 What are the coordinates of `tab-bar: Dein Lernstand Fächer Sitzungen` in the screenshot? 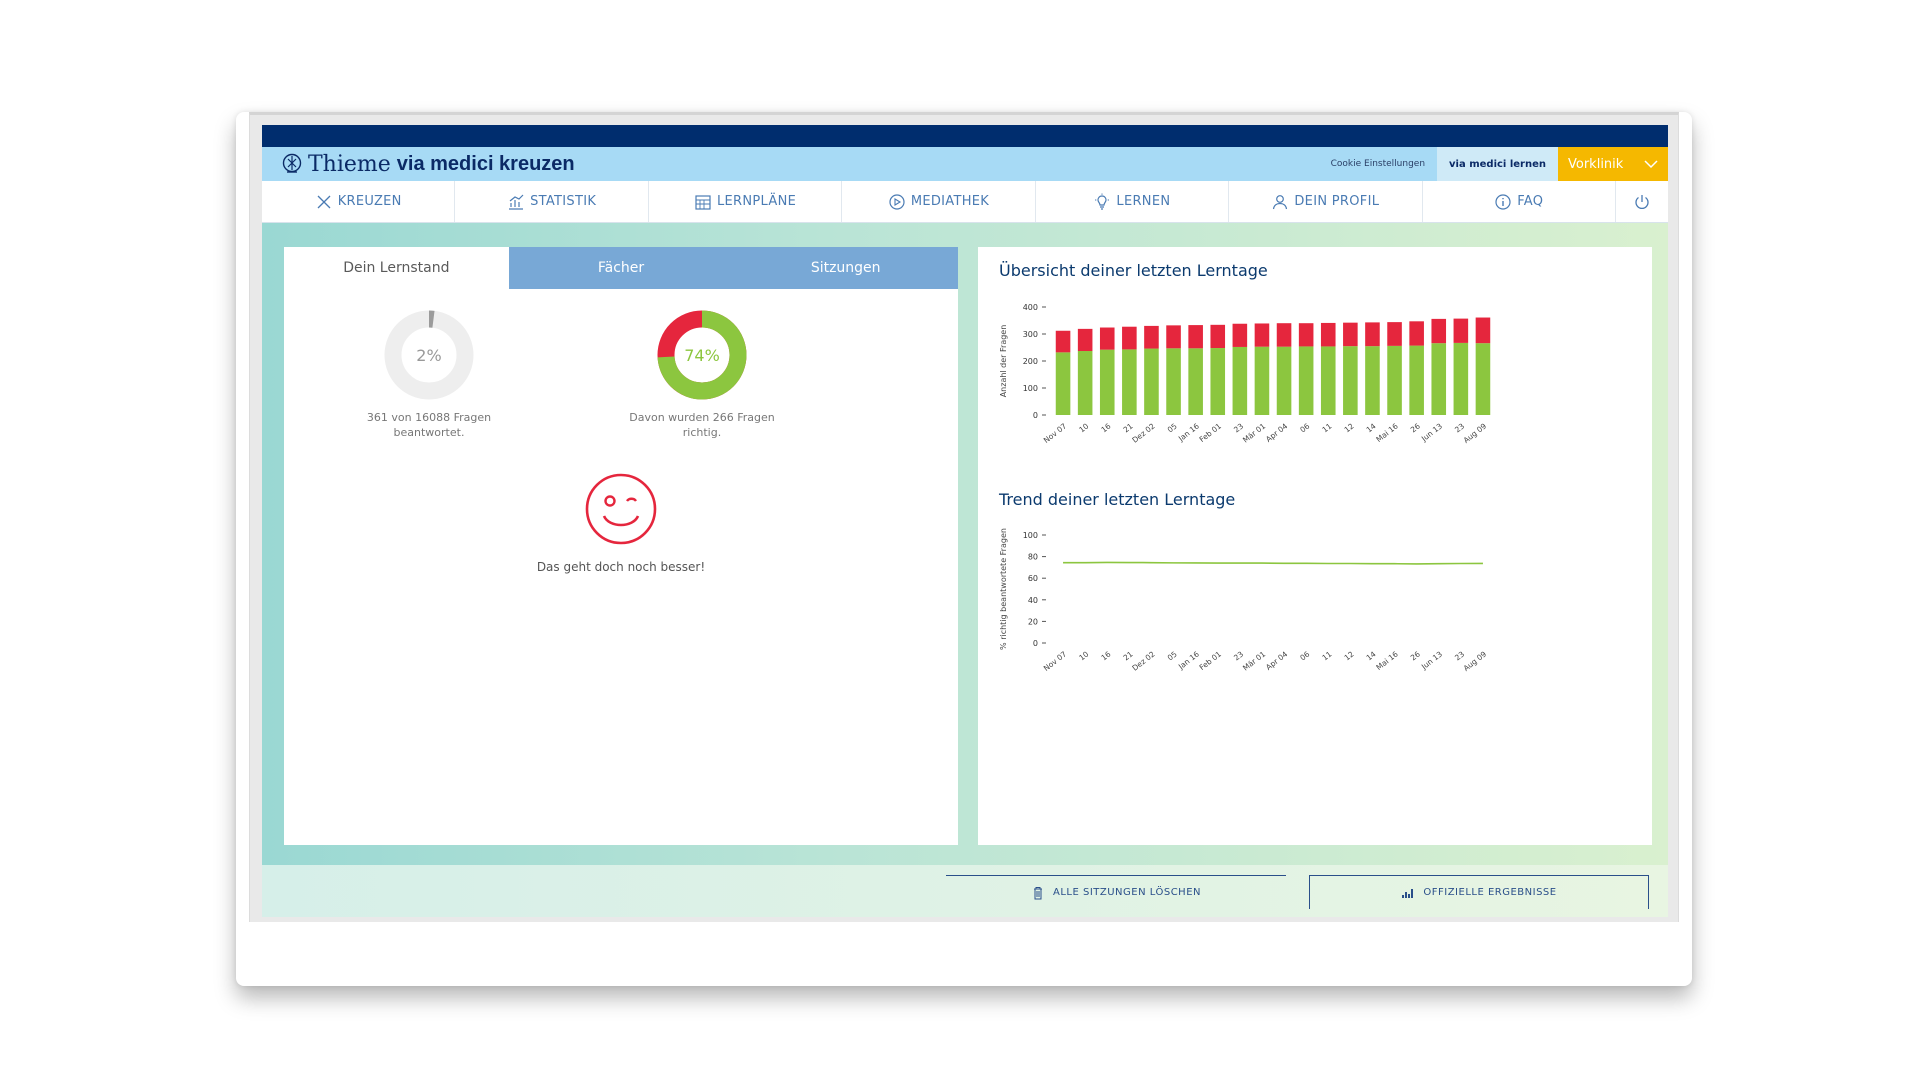 It's located at (621, 268).